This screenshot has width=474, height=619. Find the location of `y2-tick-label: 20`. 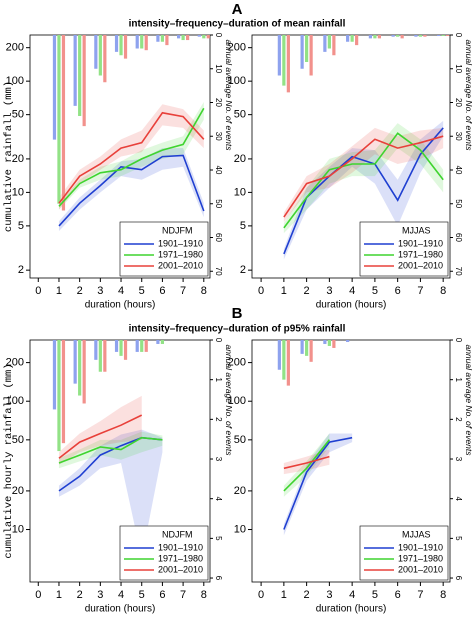

y2-tick-label: 20 is located at coordinates (218, 102).